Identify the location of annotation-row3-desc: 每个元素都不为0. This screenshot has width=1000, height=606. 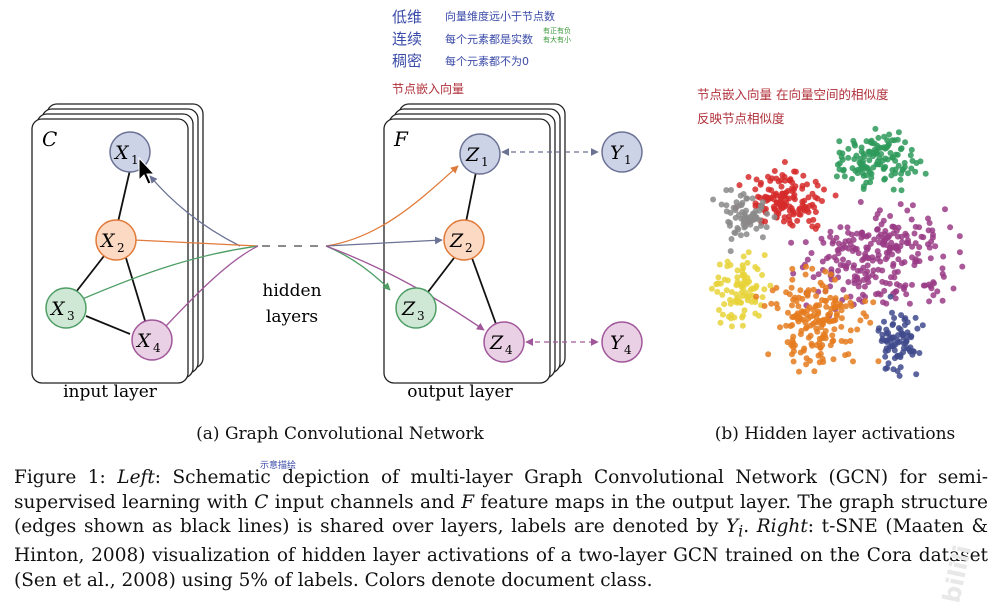
(487, 61).